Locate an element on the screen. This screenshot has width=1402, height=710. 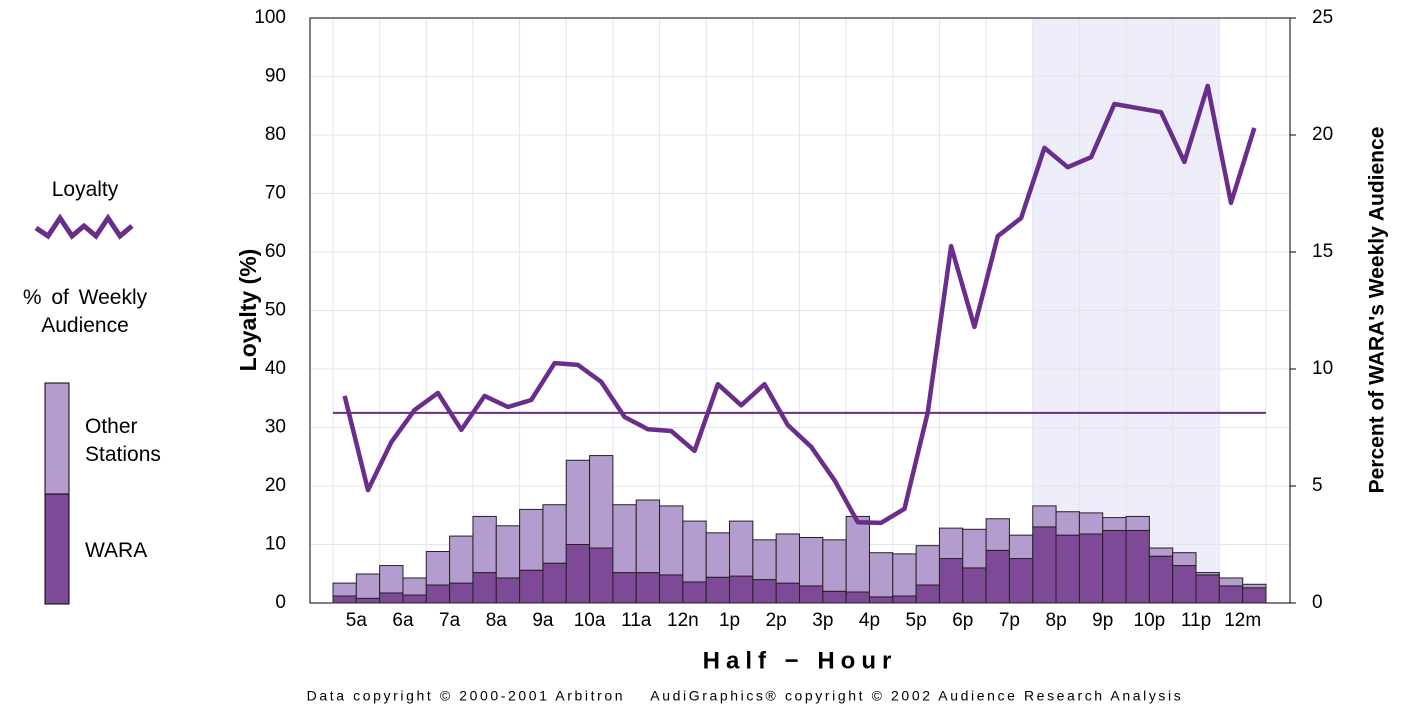
y2-tick-label: 15 is located at coordinates (1322, 251).